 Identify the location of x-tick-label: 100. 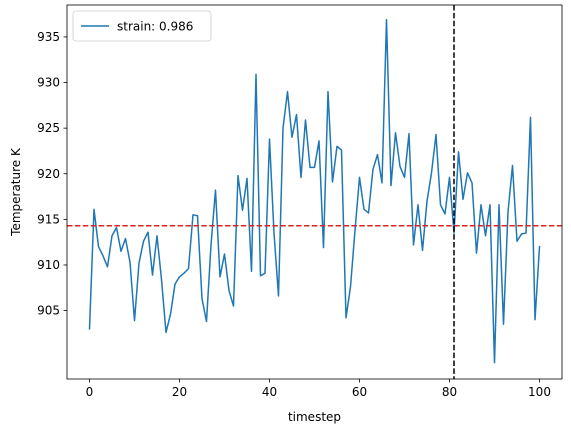
(539, 392).